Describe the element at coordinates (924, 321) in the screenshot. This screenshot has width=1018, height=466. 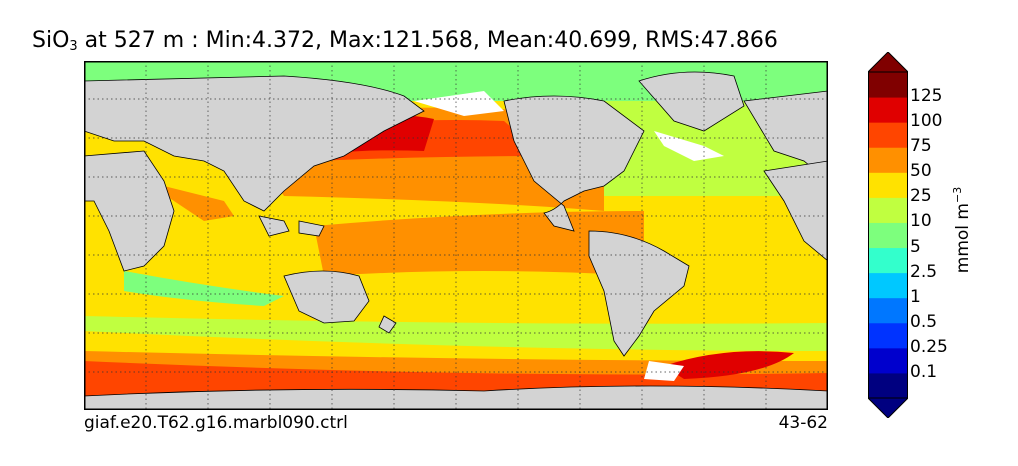
I see `colorbar-tick-label: 0.5` at that location.